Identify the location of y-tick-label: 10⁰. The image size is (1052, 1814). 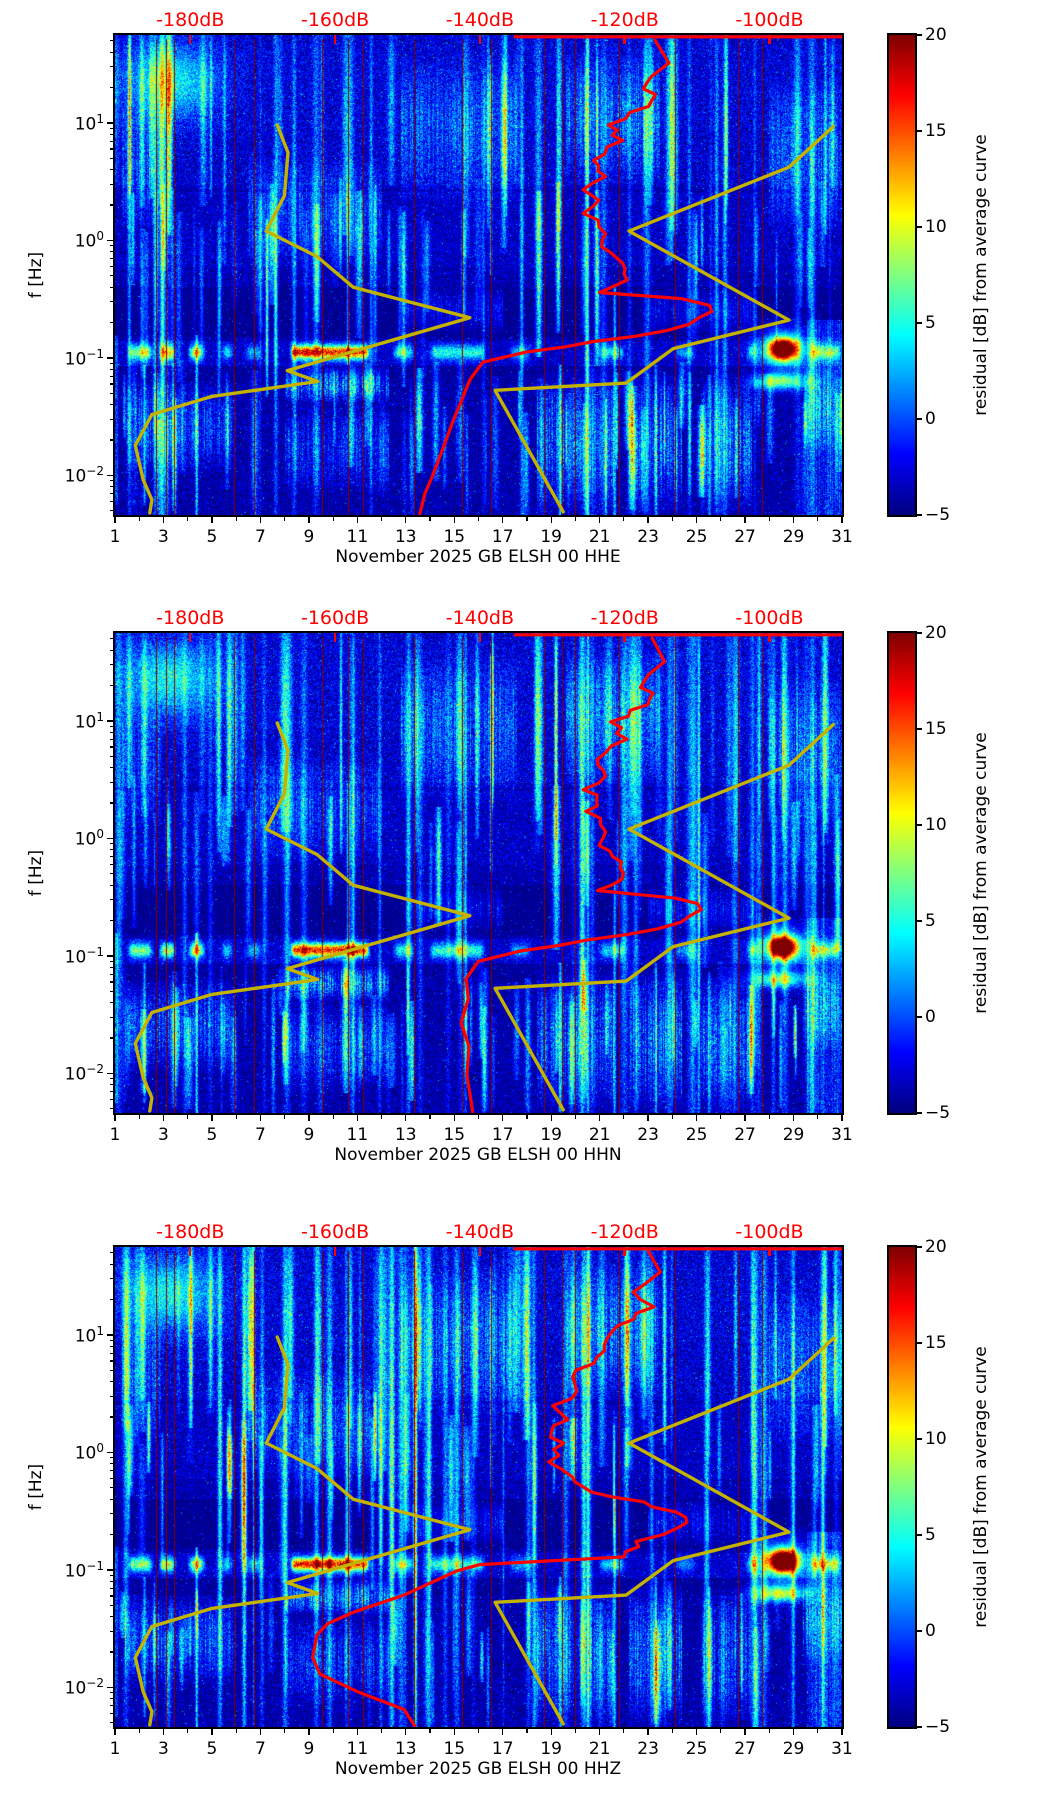
(89, 1453).